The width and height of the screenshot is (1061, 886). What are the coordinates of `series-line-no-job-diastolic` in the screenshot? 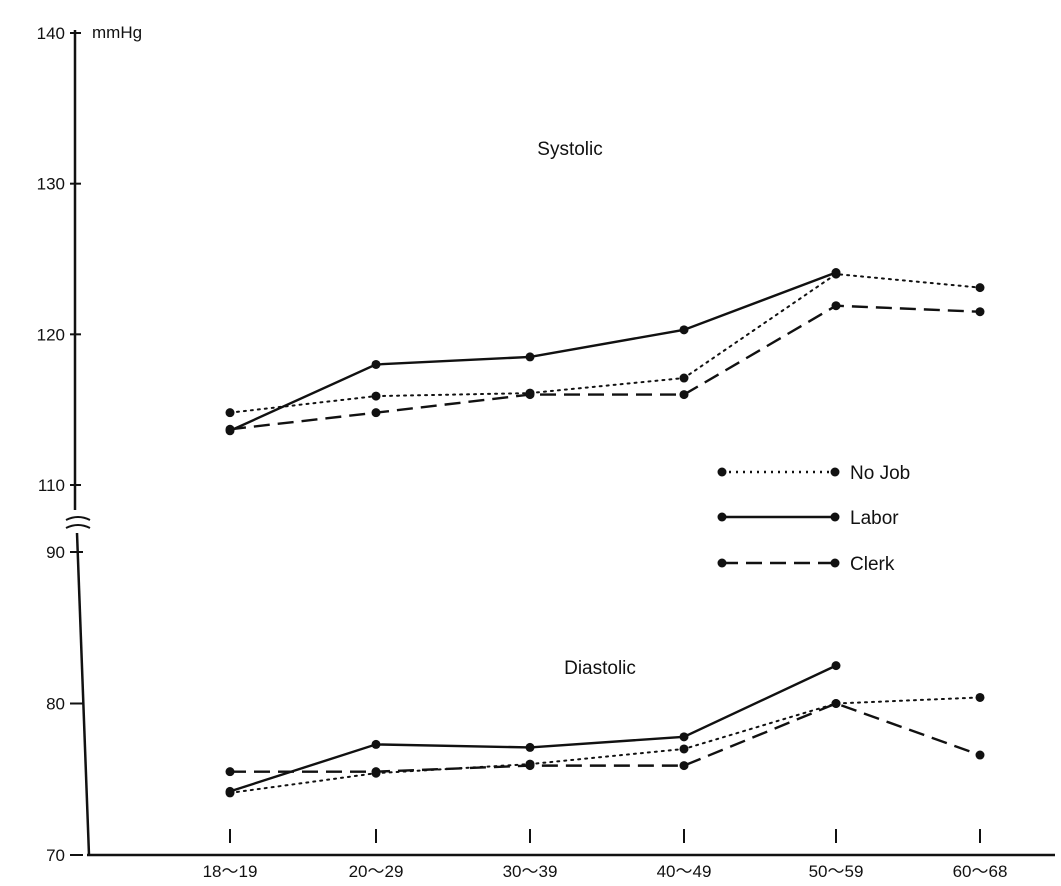 It's located at (605, 745).